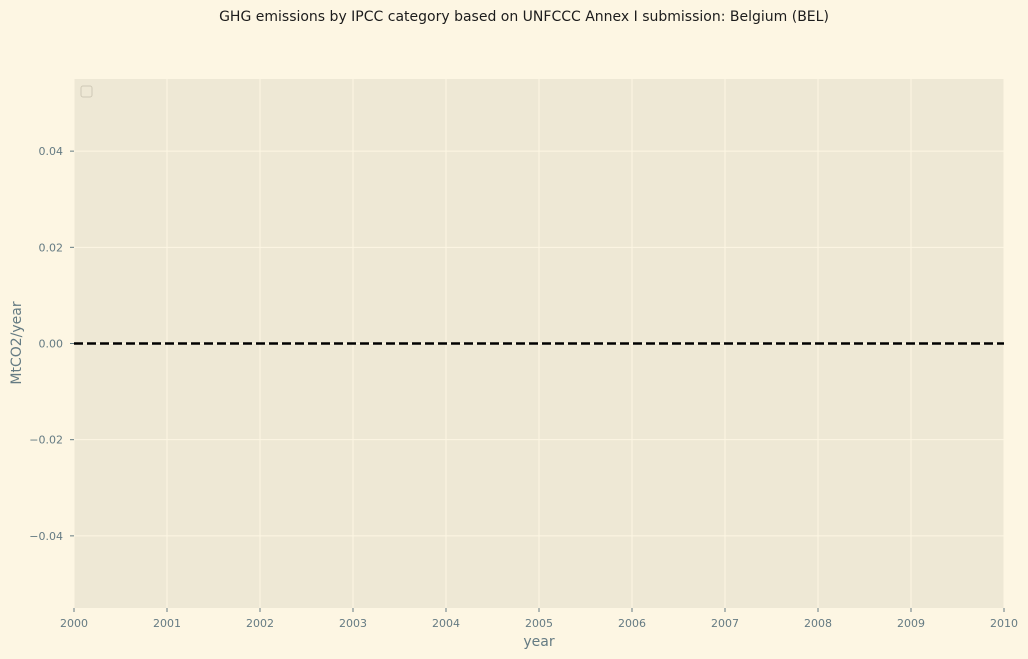 The image size is (1028, 659). Describe the element at coordinates (911, 623) in the screenshot. I see `x-tick-label: 2009` at that location.